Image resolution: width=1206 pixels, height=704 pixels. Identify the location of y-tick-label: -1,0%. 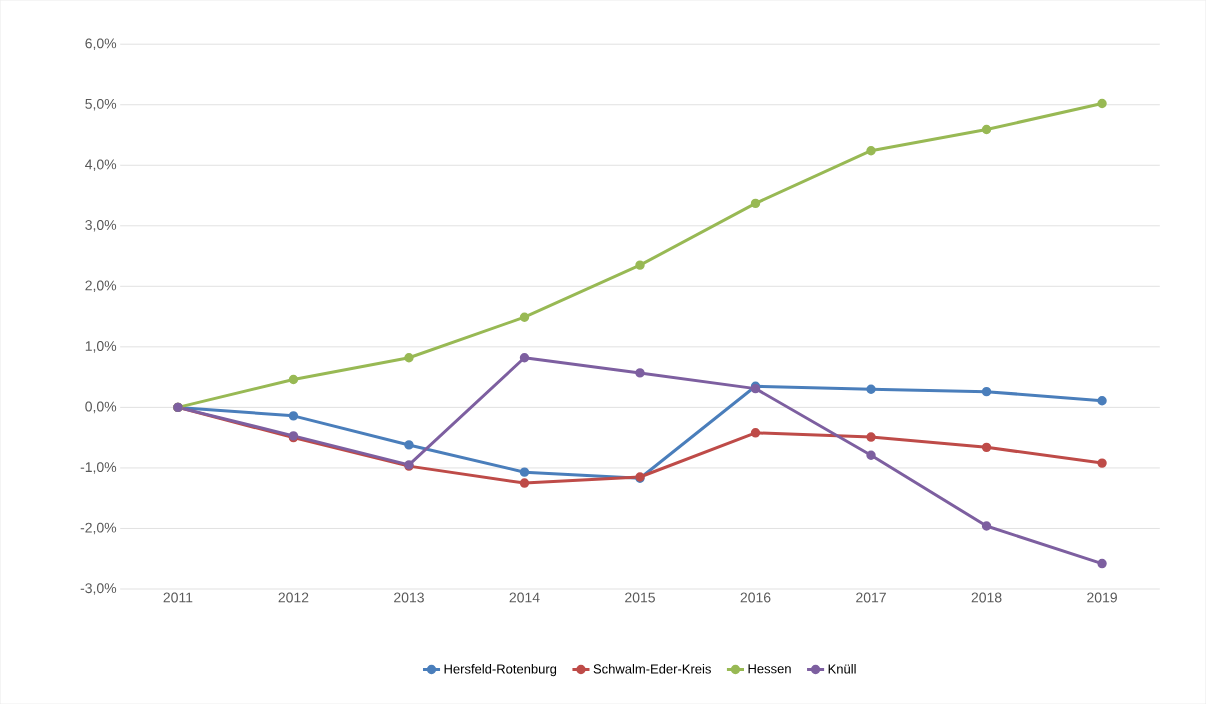
(98, 468).